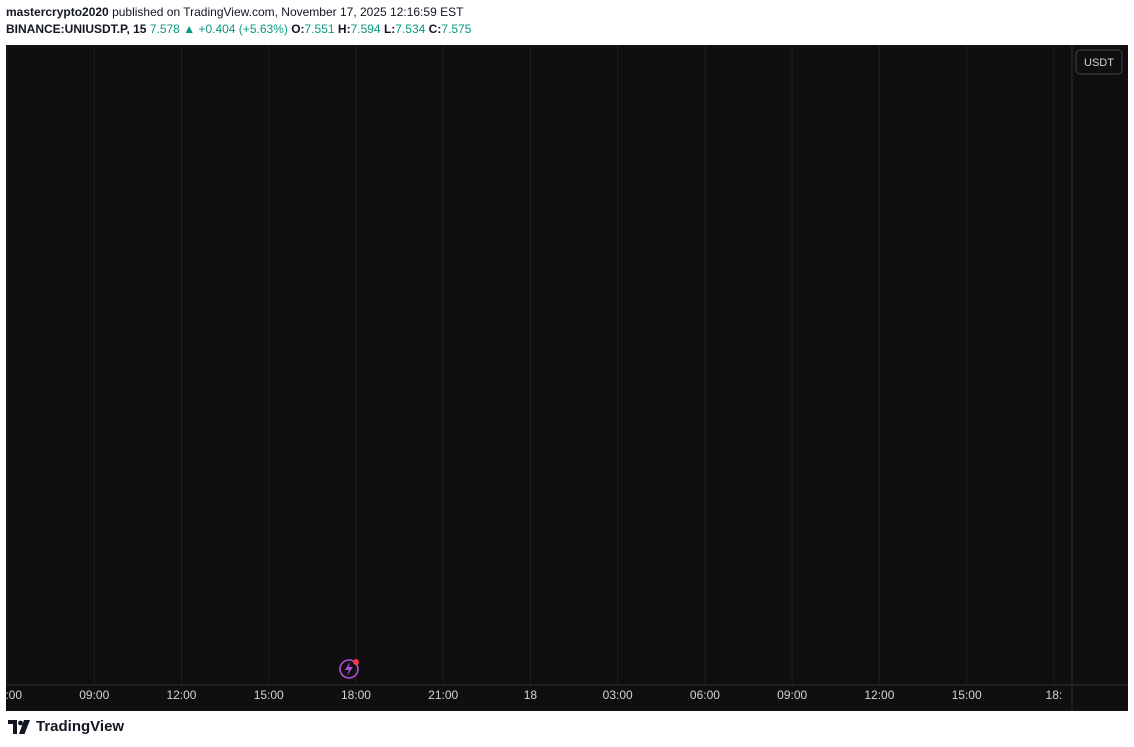 The width and height of the screenshot is (1134, 747). What do you see at coordinates (298, 29) in the screenshot?
I see `open-label: O:` at bounding box center [298, 29].